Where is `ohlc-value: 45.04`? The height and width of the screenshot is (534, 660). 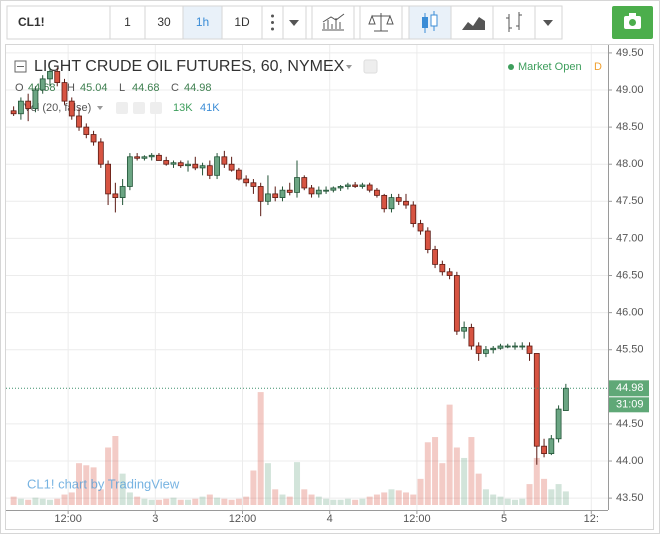 ohlc-value: 45.04 is located at coordinates (94, 88).